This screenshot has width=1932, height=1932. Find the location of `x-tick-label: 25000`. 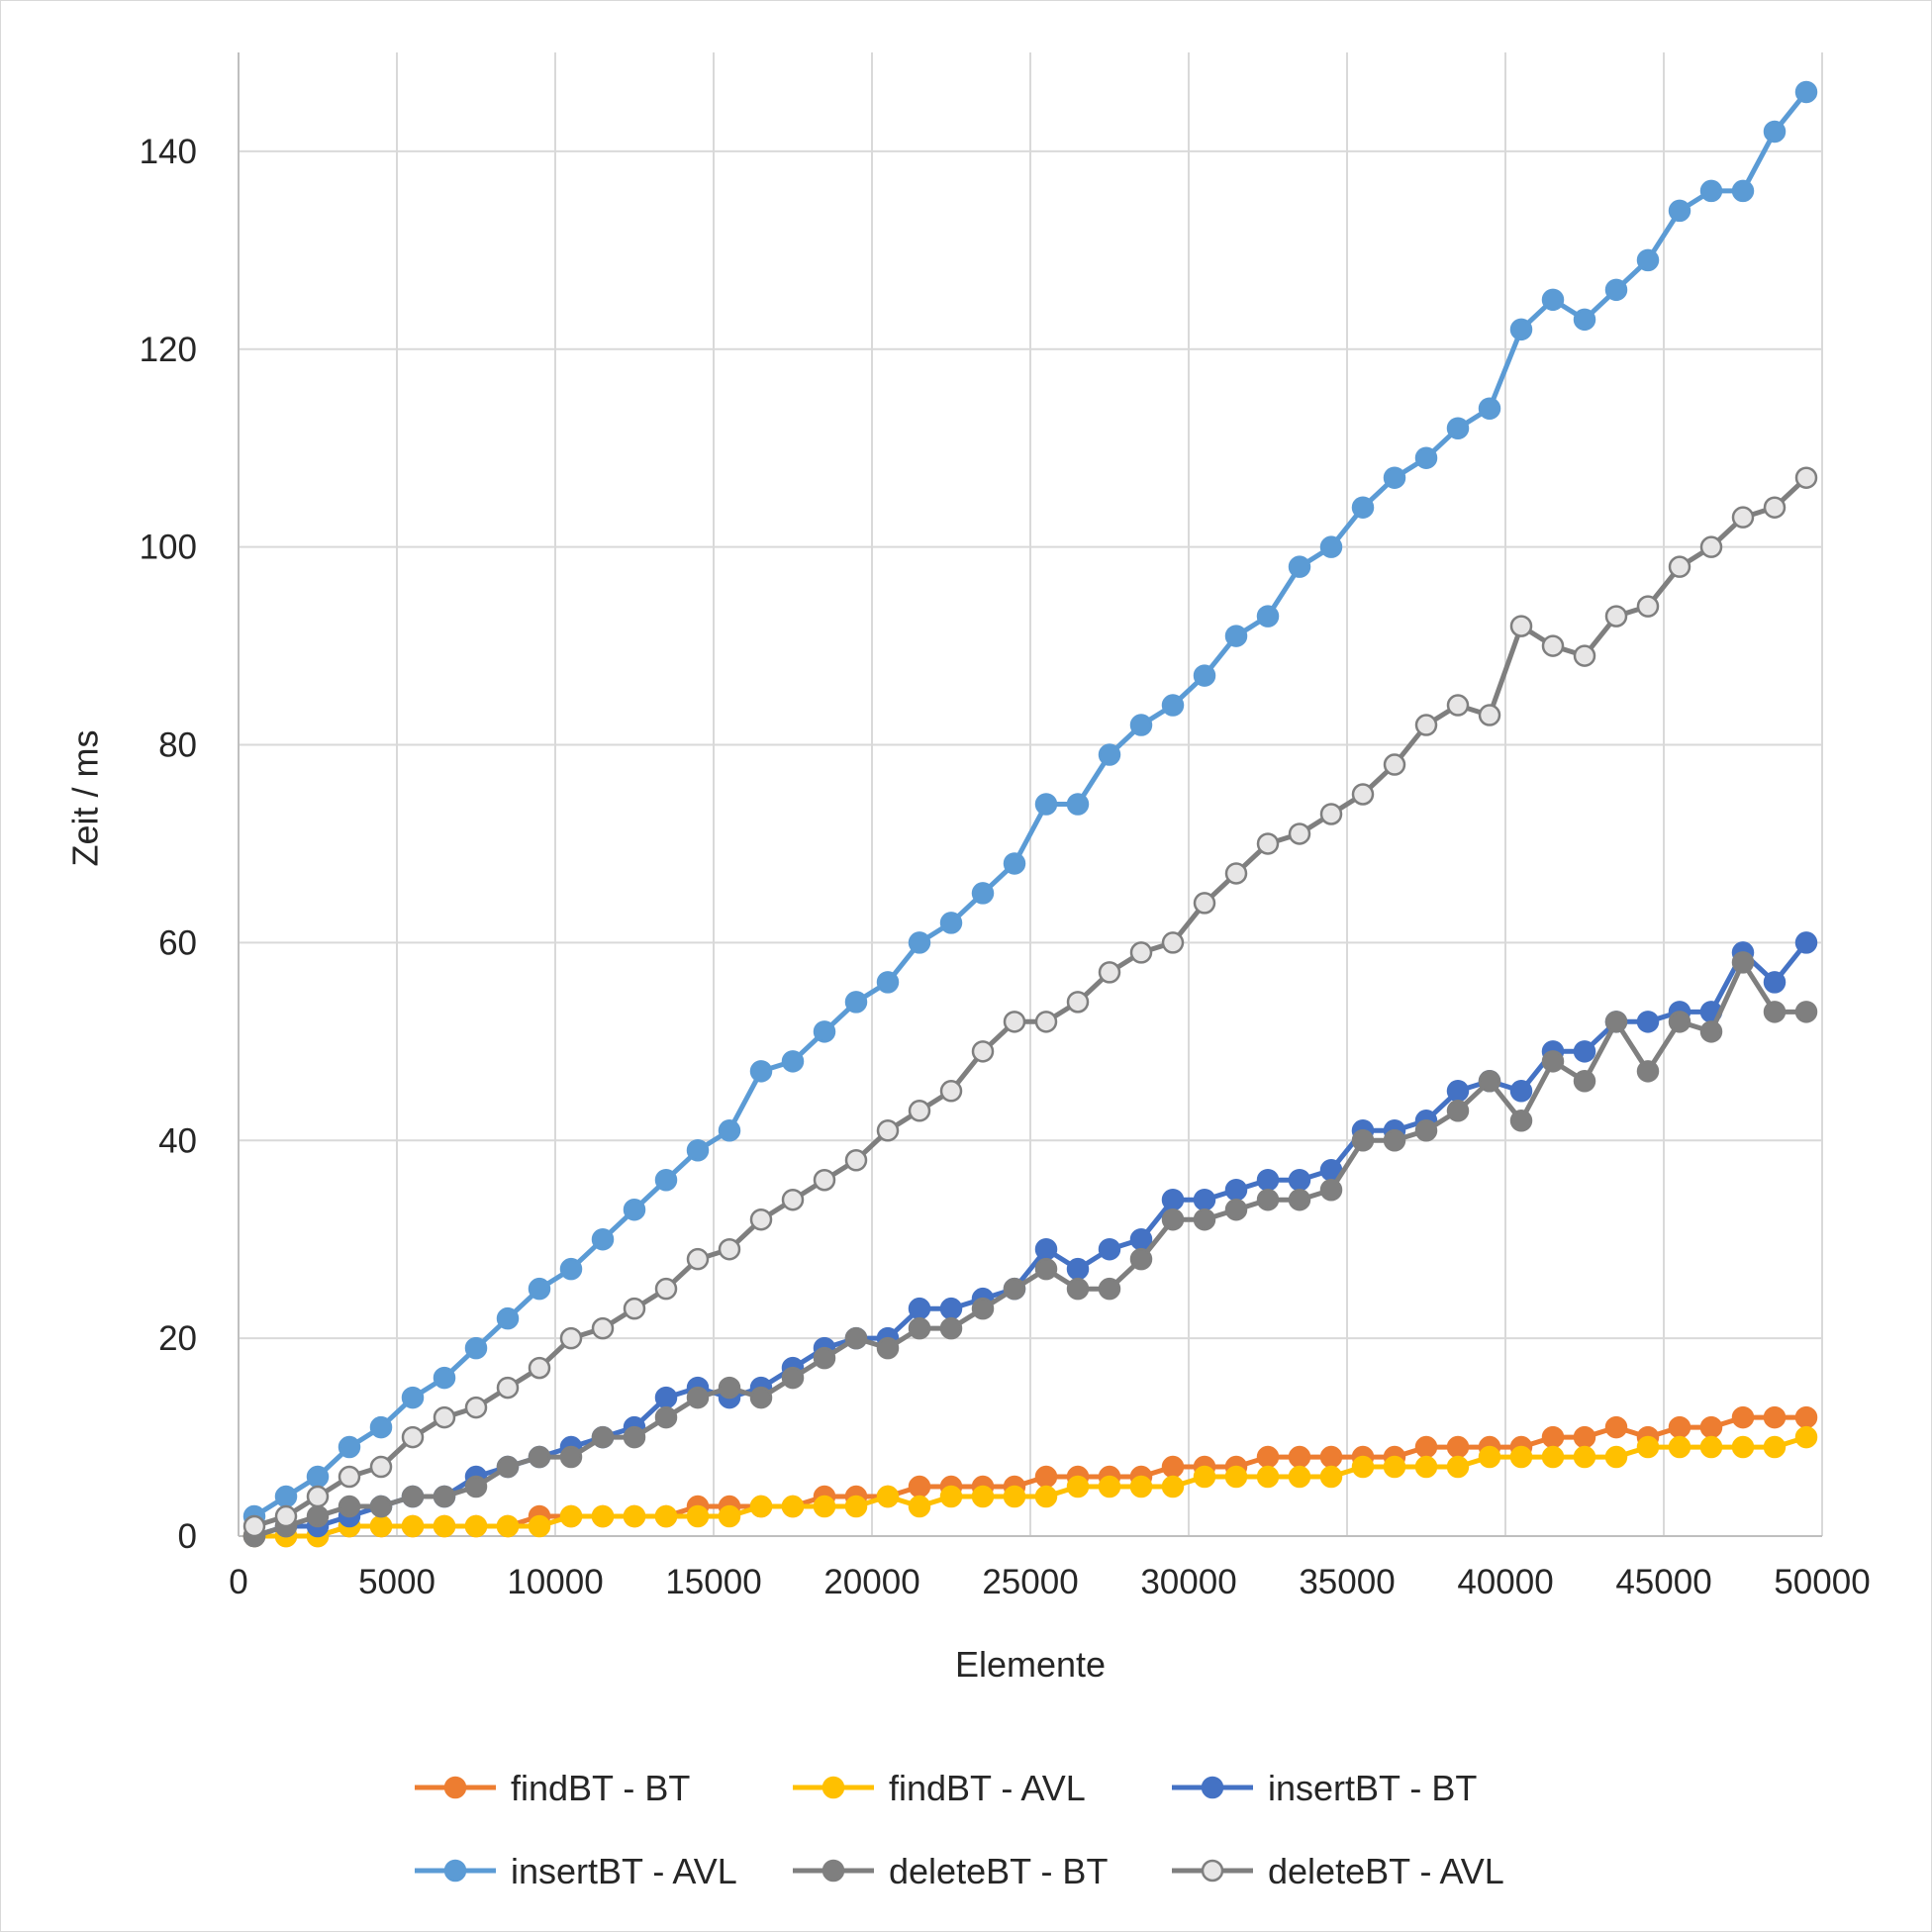

x-tick-label: 25000 is located at coordinates (1030, 1582).